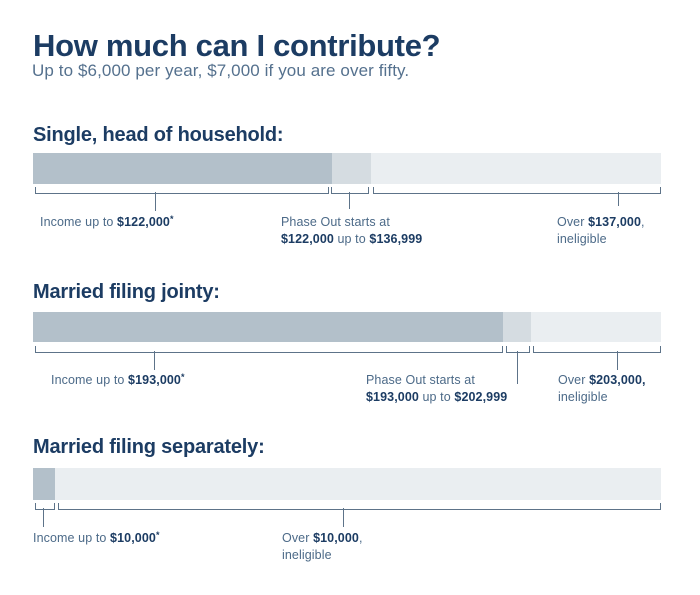  I want to click on callout-ineligible: Over $137,000, ineligible, so click(601, 231).